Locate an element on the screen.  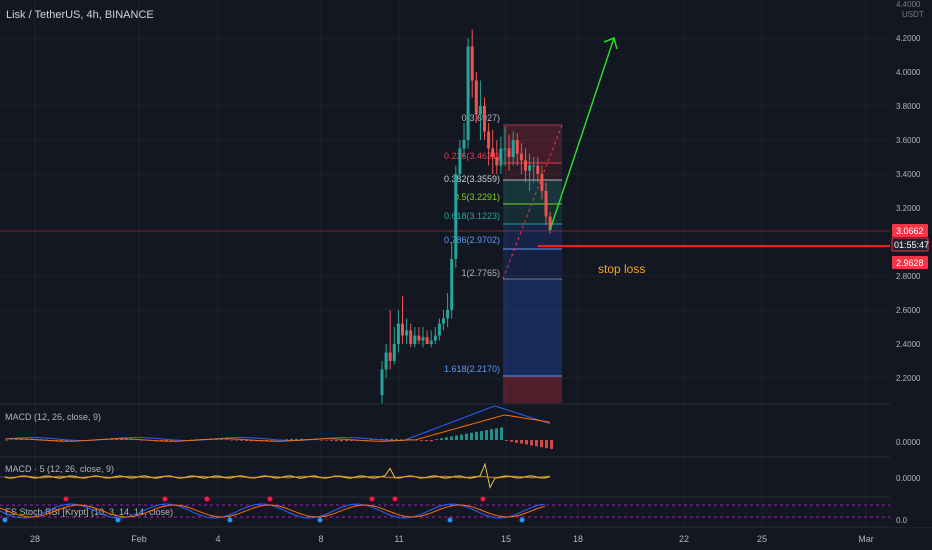
current-price-badge is located at coordinates (910, 230).